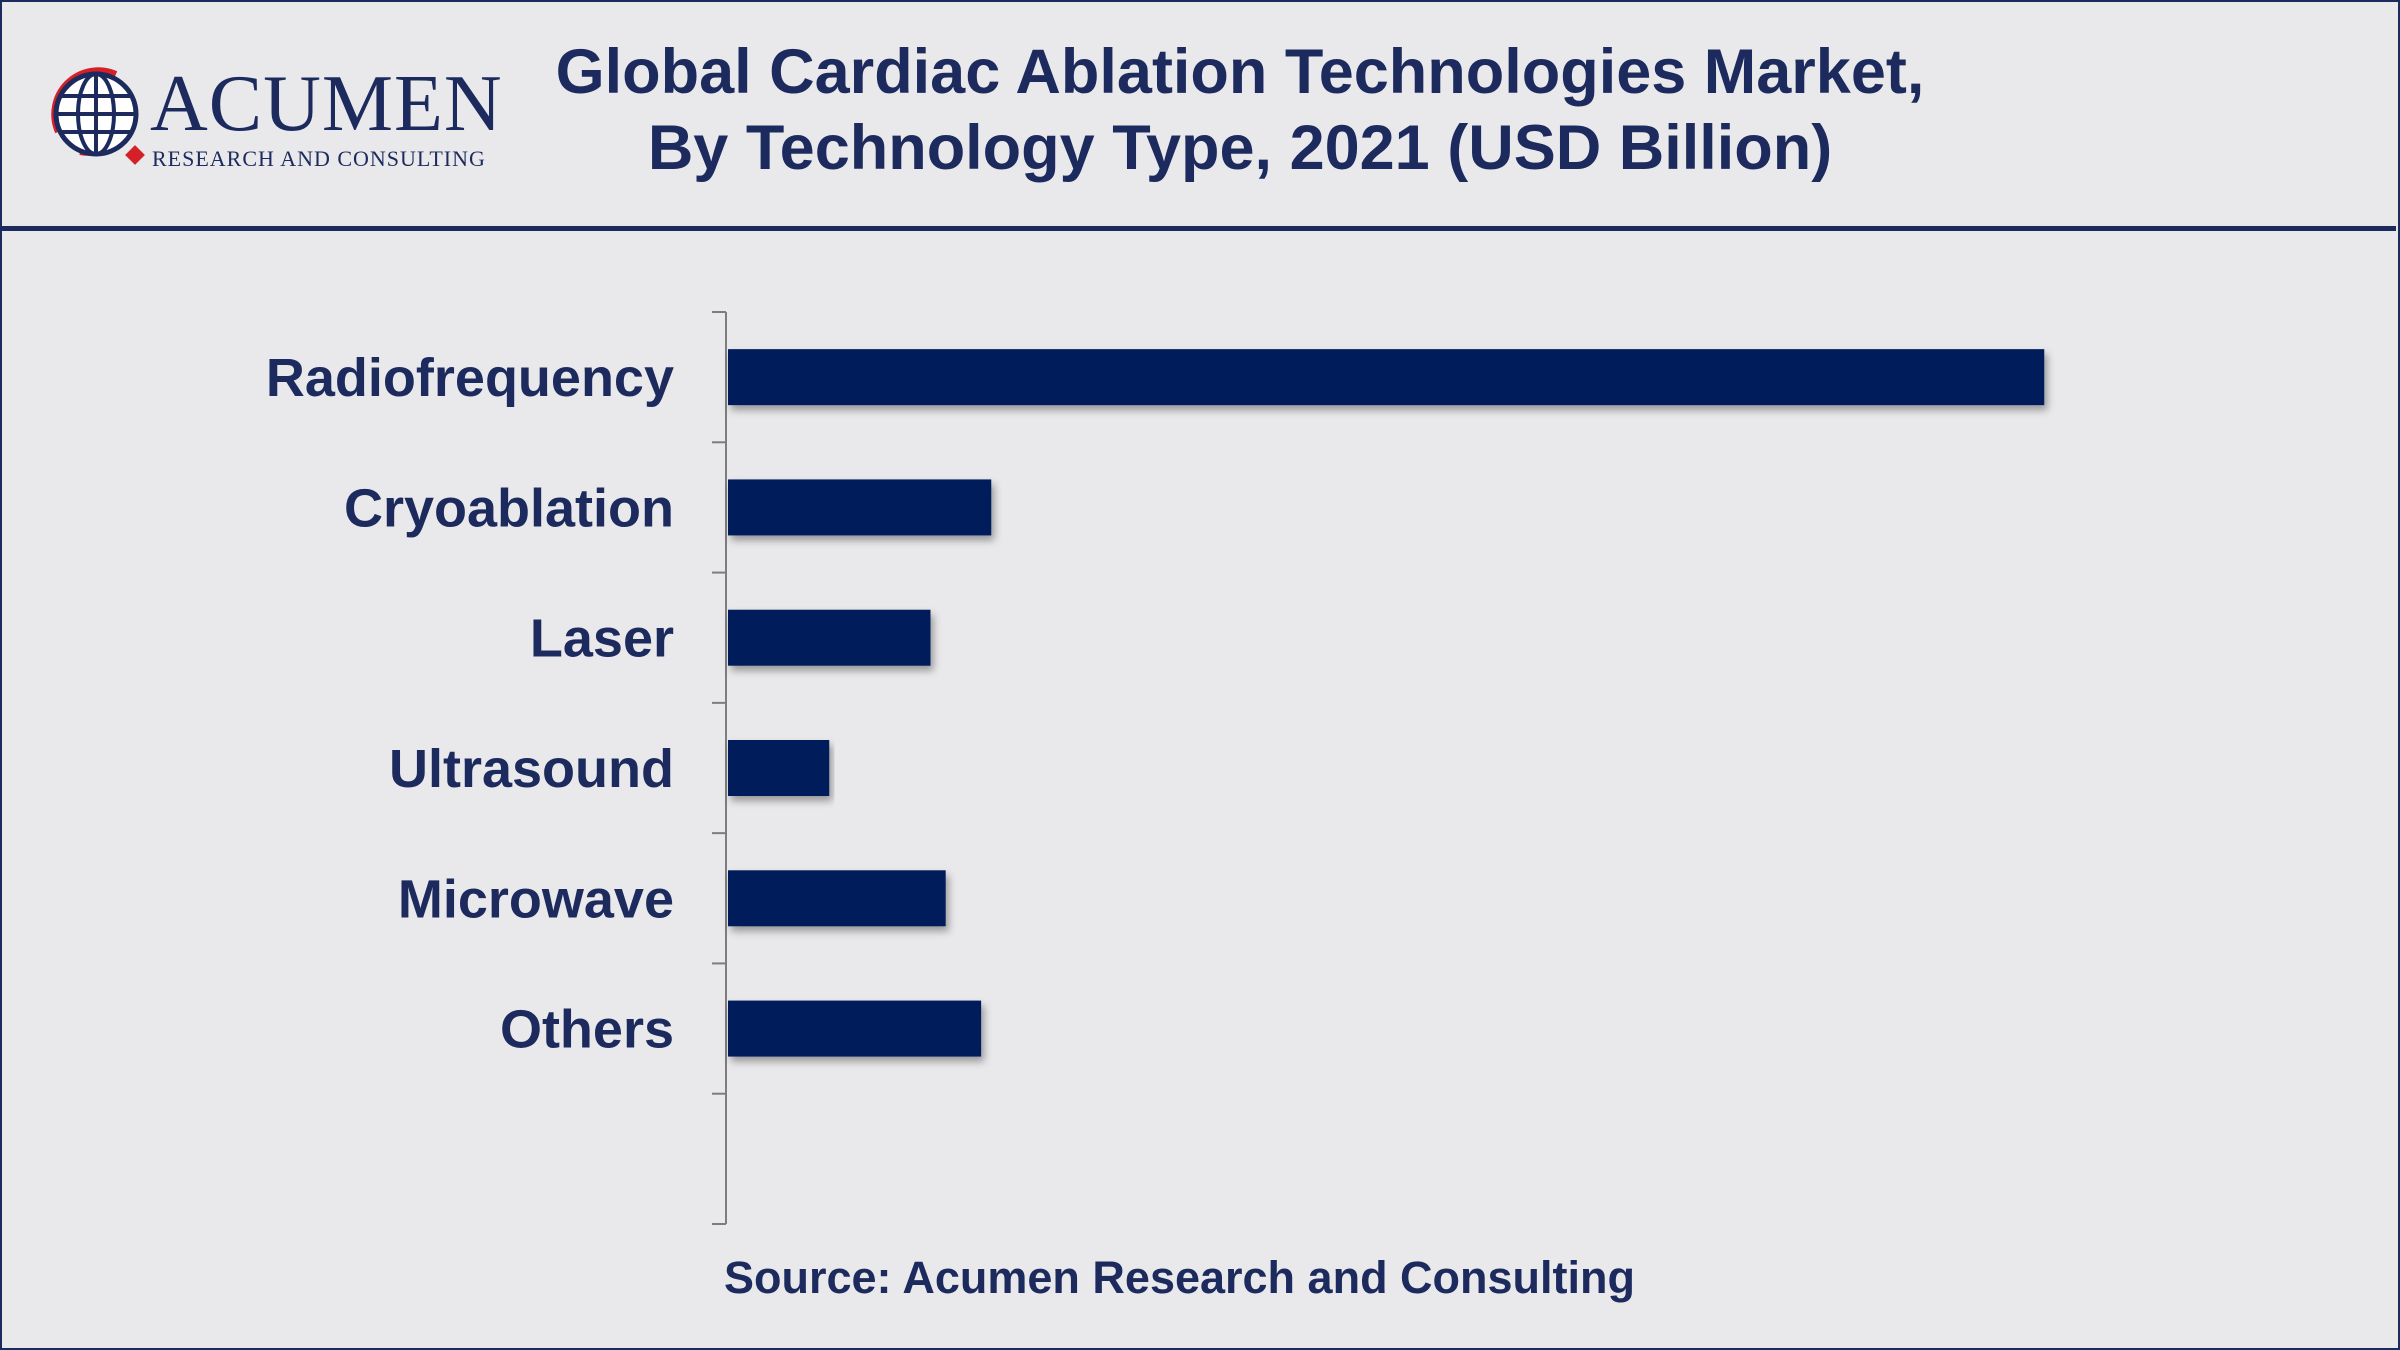 The image size is (2400, 1350). I want to click on bar-laser, so click(829, 637).